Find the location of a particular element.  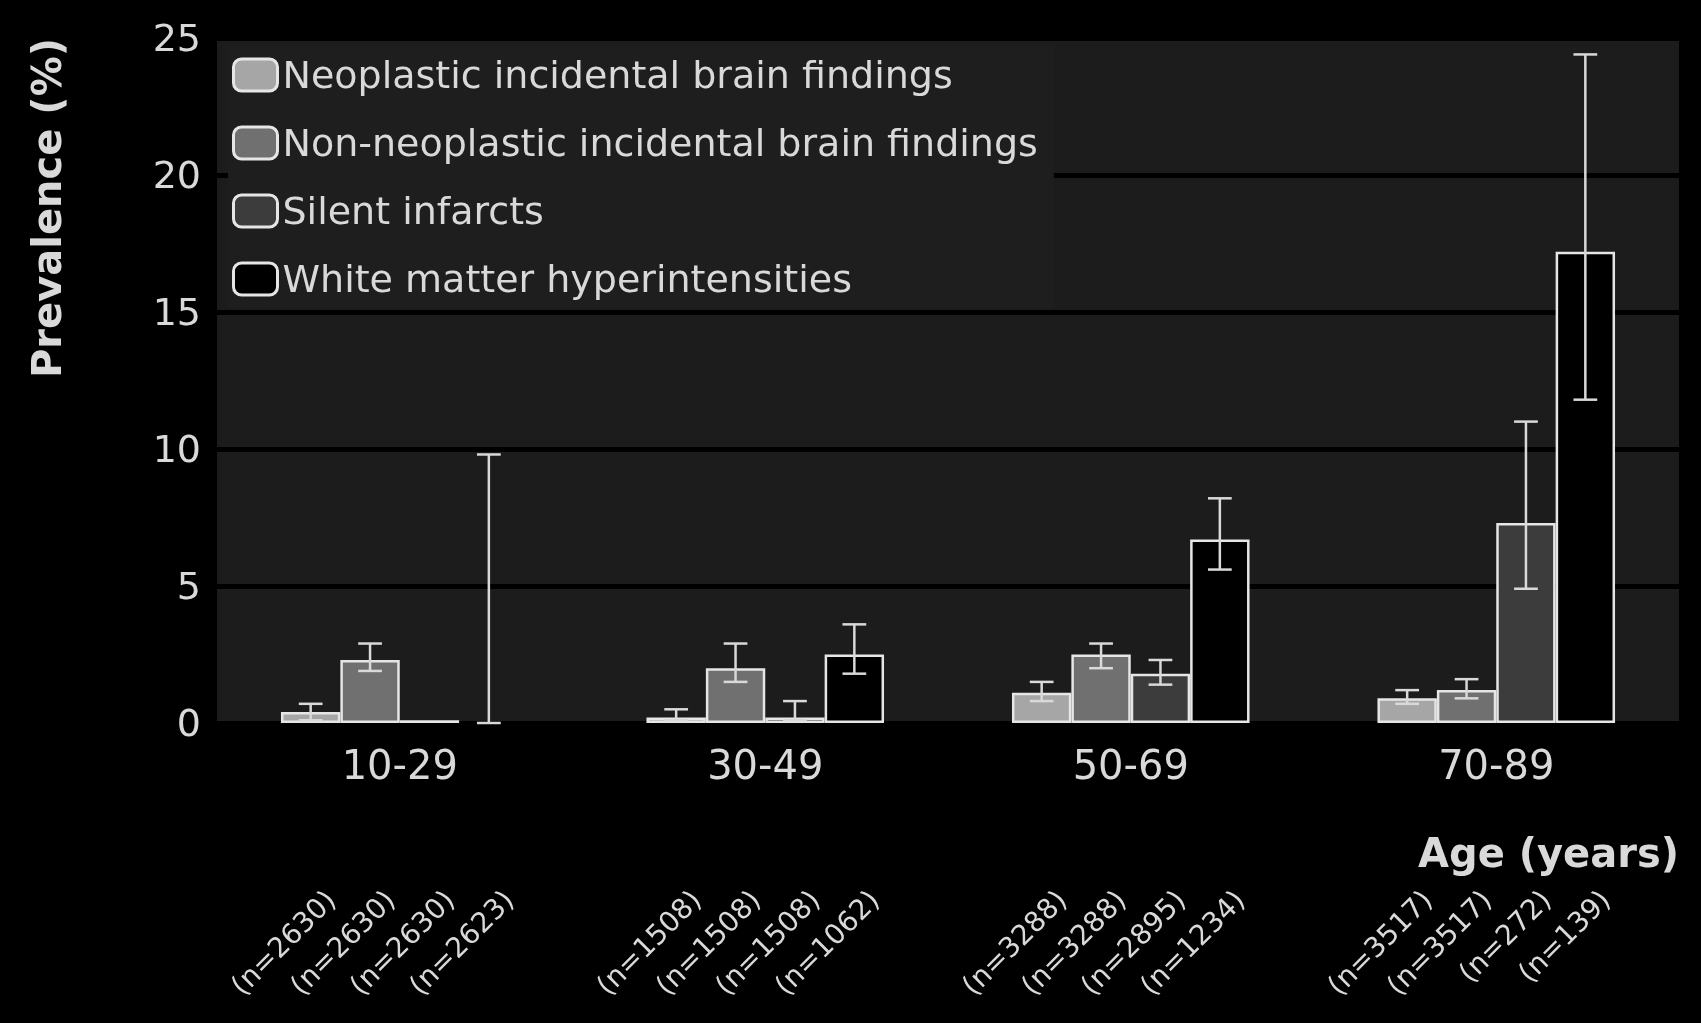

x-tick-label: 30-49 is located at coordinates (765, 765).